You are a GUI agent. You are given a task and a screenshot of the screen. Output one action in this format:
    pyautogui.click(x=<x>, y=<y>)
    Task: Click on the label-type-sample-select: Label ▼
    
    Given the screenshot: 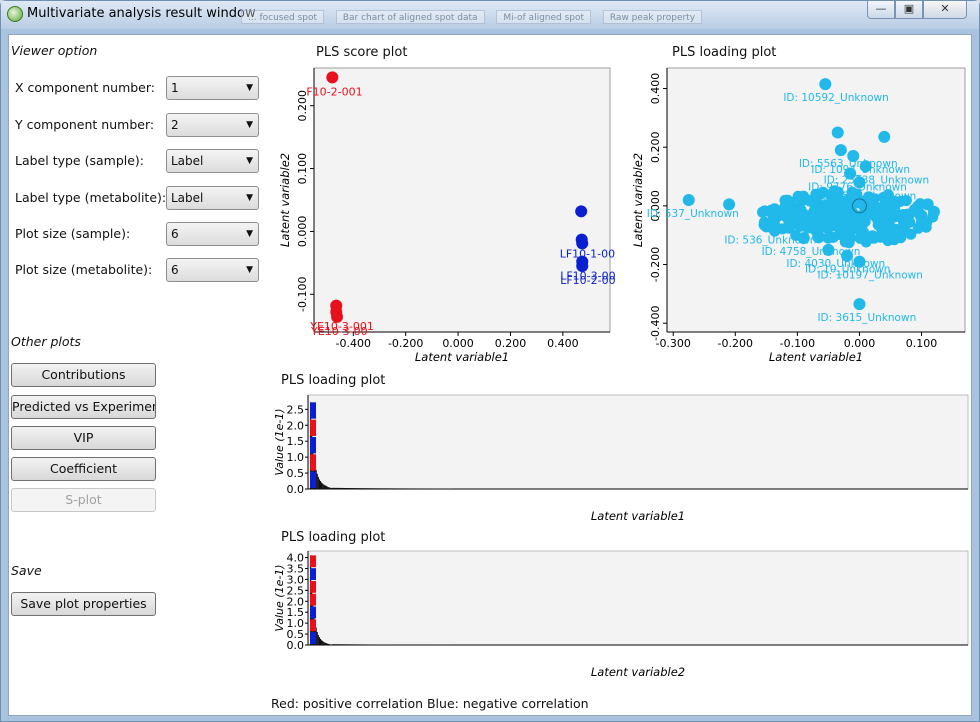 What is the action you would take?
    pyautogui.click(x=212, y=161)
    